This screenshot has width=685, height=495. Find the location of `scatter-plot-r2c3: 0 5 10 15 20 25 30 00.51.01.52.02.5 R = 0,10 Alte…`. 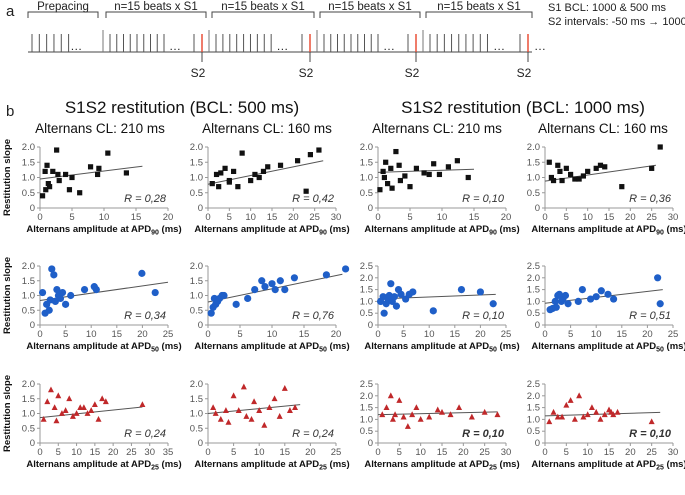

scatter-plot-r2c3: 0 5 10 15 20 25 30 00.51.01.52.02.5 R = 0,10 Alte… is located at coordinates (606, 425).